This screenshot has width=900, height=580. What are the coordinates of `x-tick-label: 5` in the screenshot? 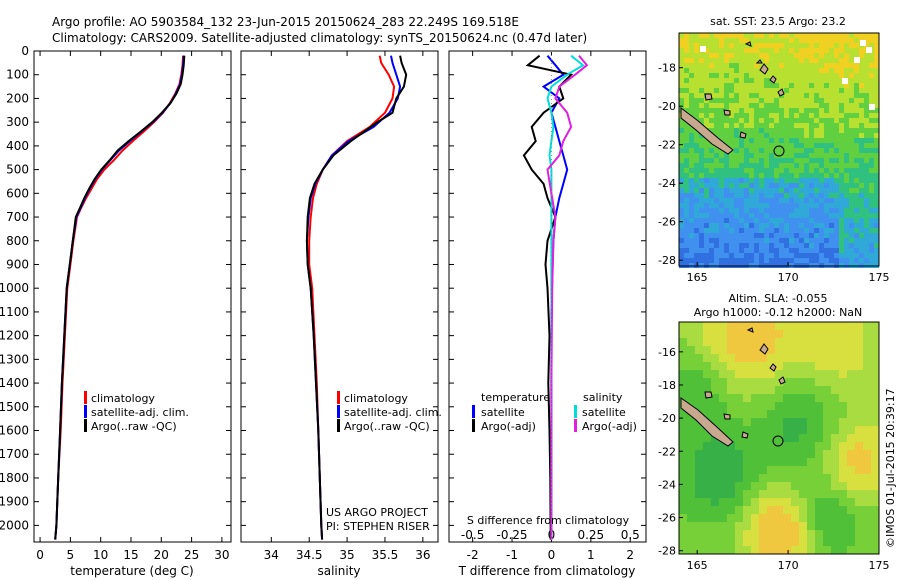 It's located at (71, 555).